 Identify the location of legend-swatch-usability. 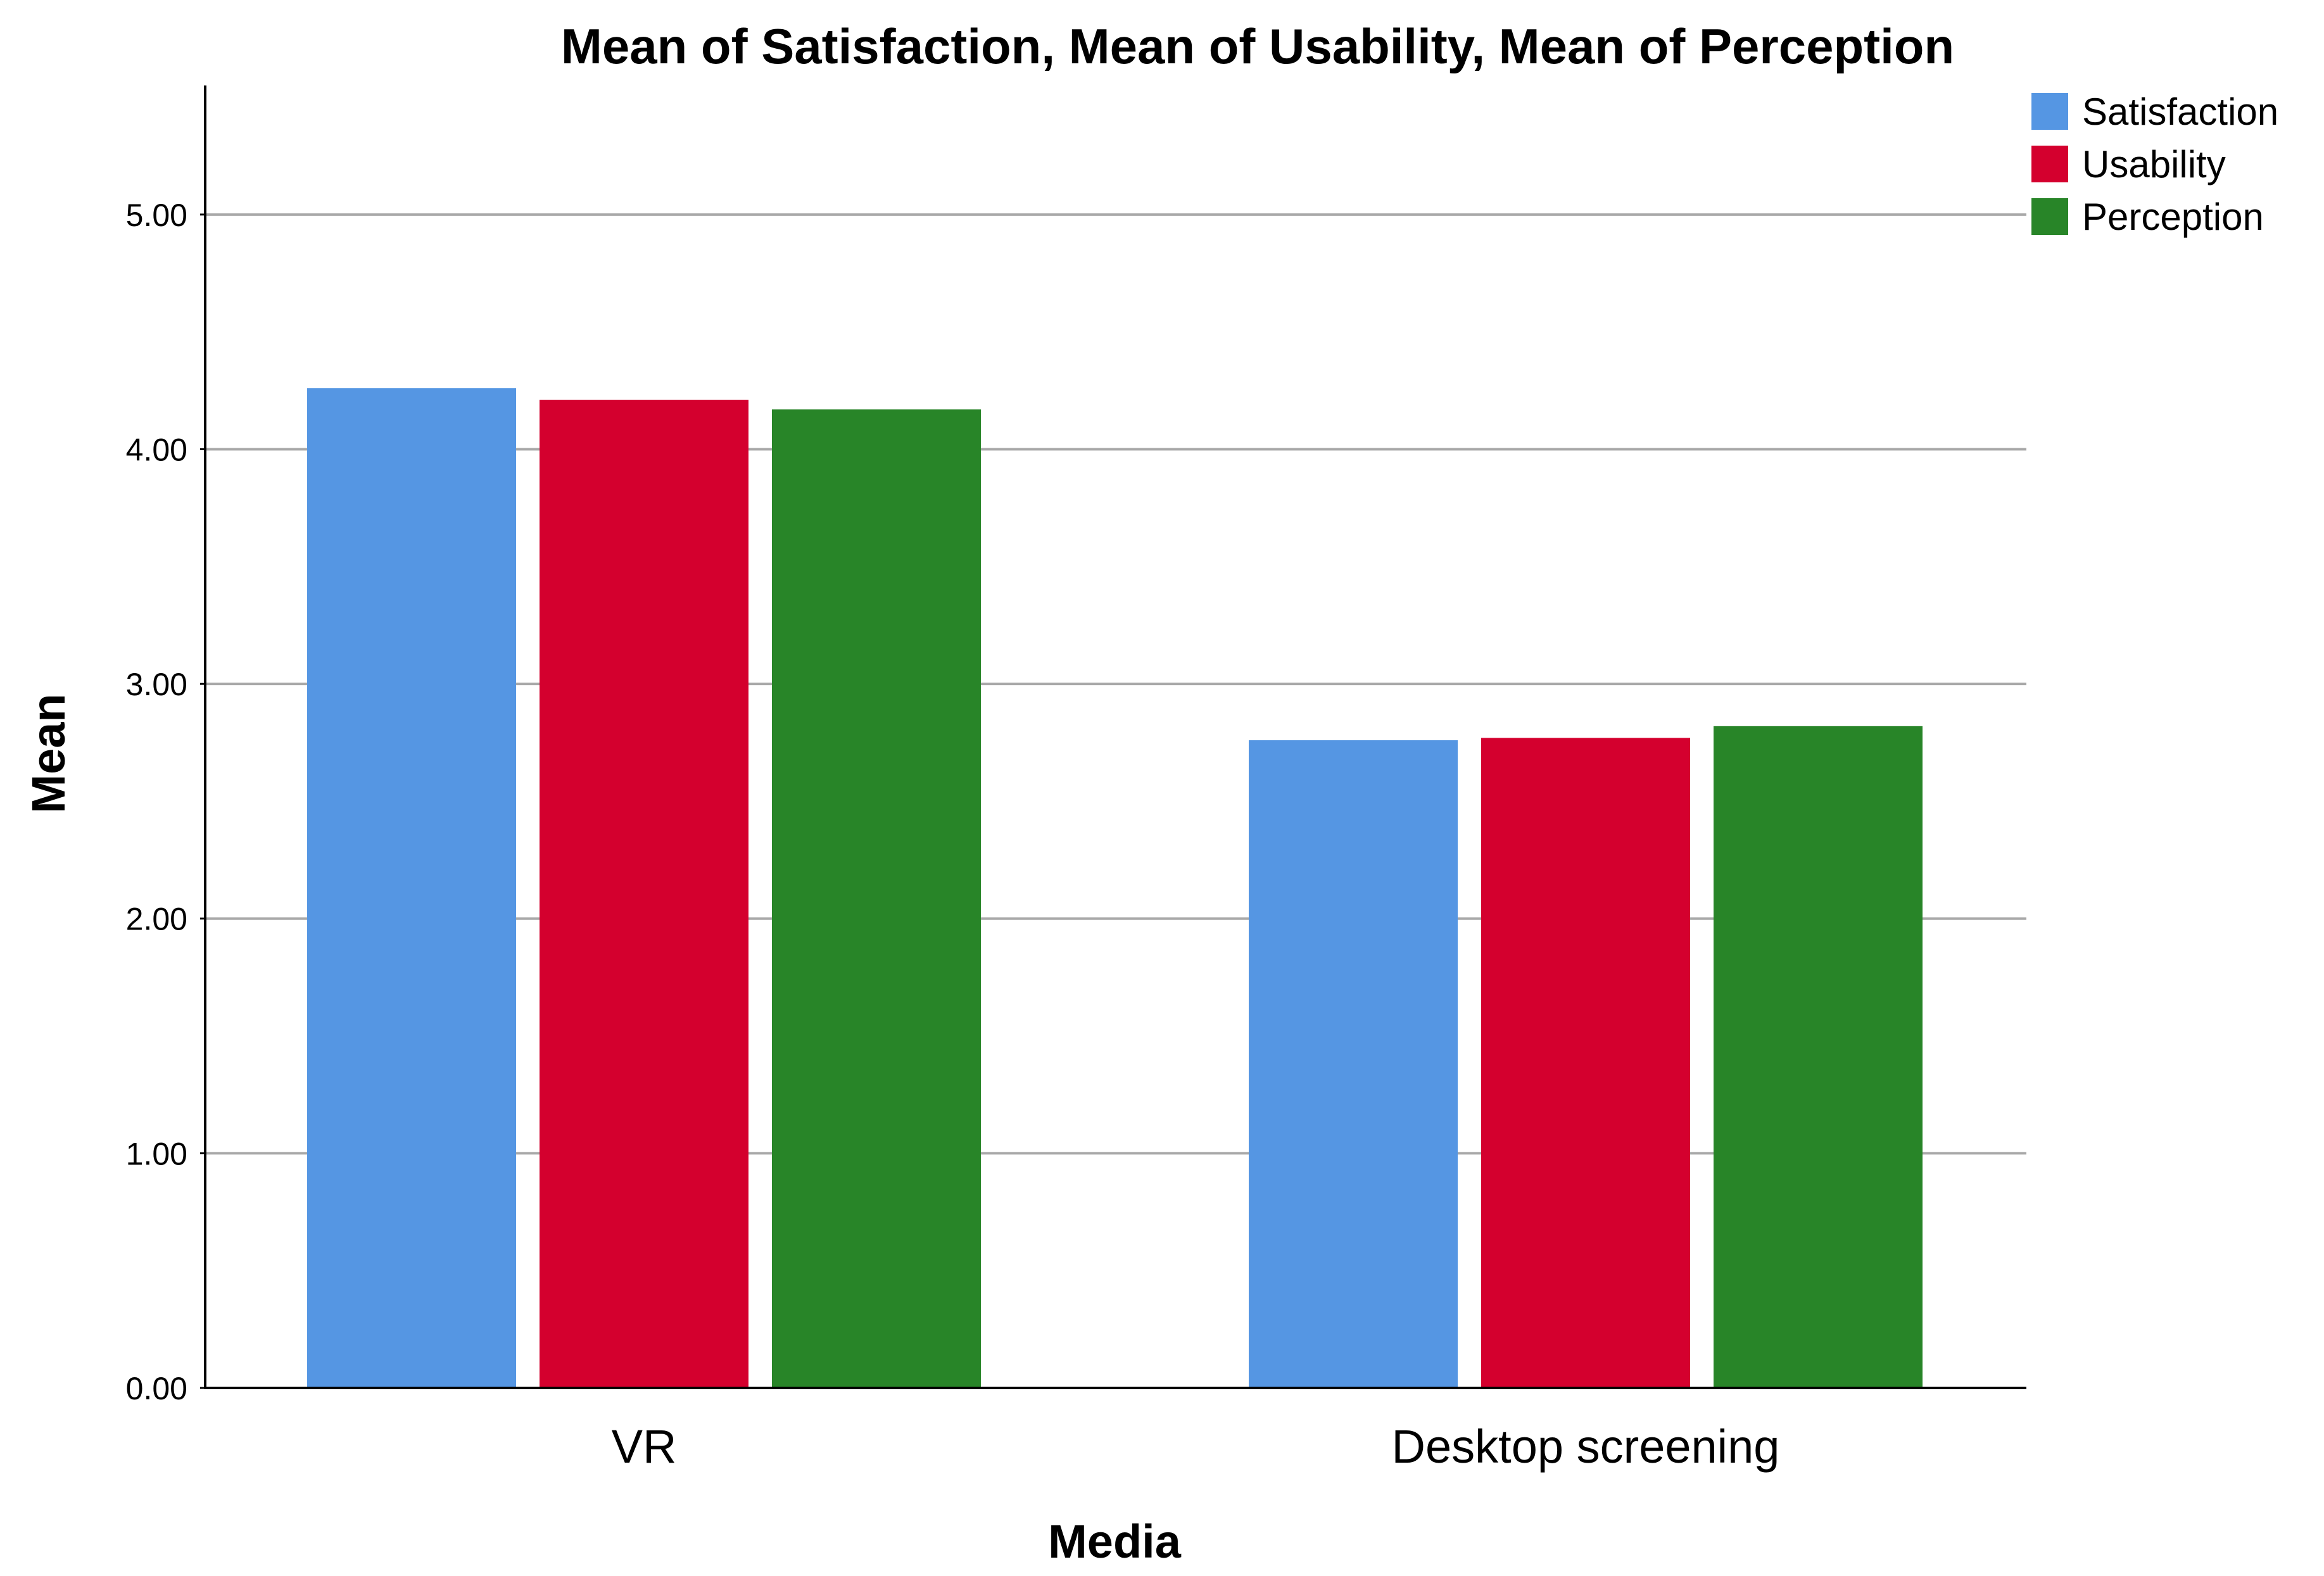
(2049, 164).